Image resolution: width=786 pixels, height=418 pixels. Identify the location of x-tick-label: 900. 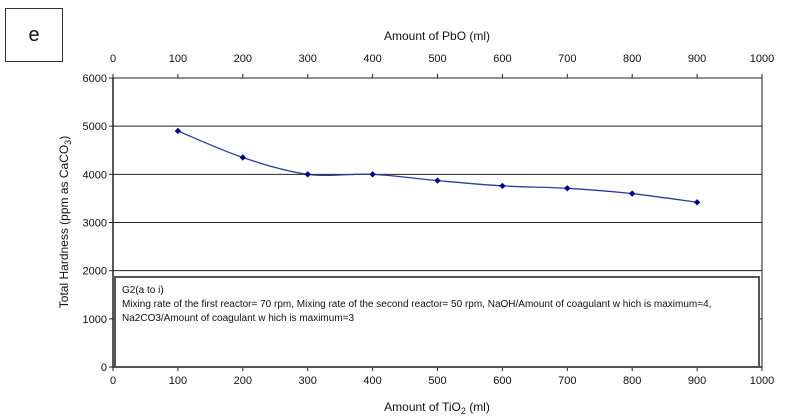
(697, 381).